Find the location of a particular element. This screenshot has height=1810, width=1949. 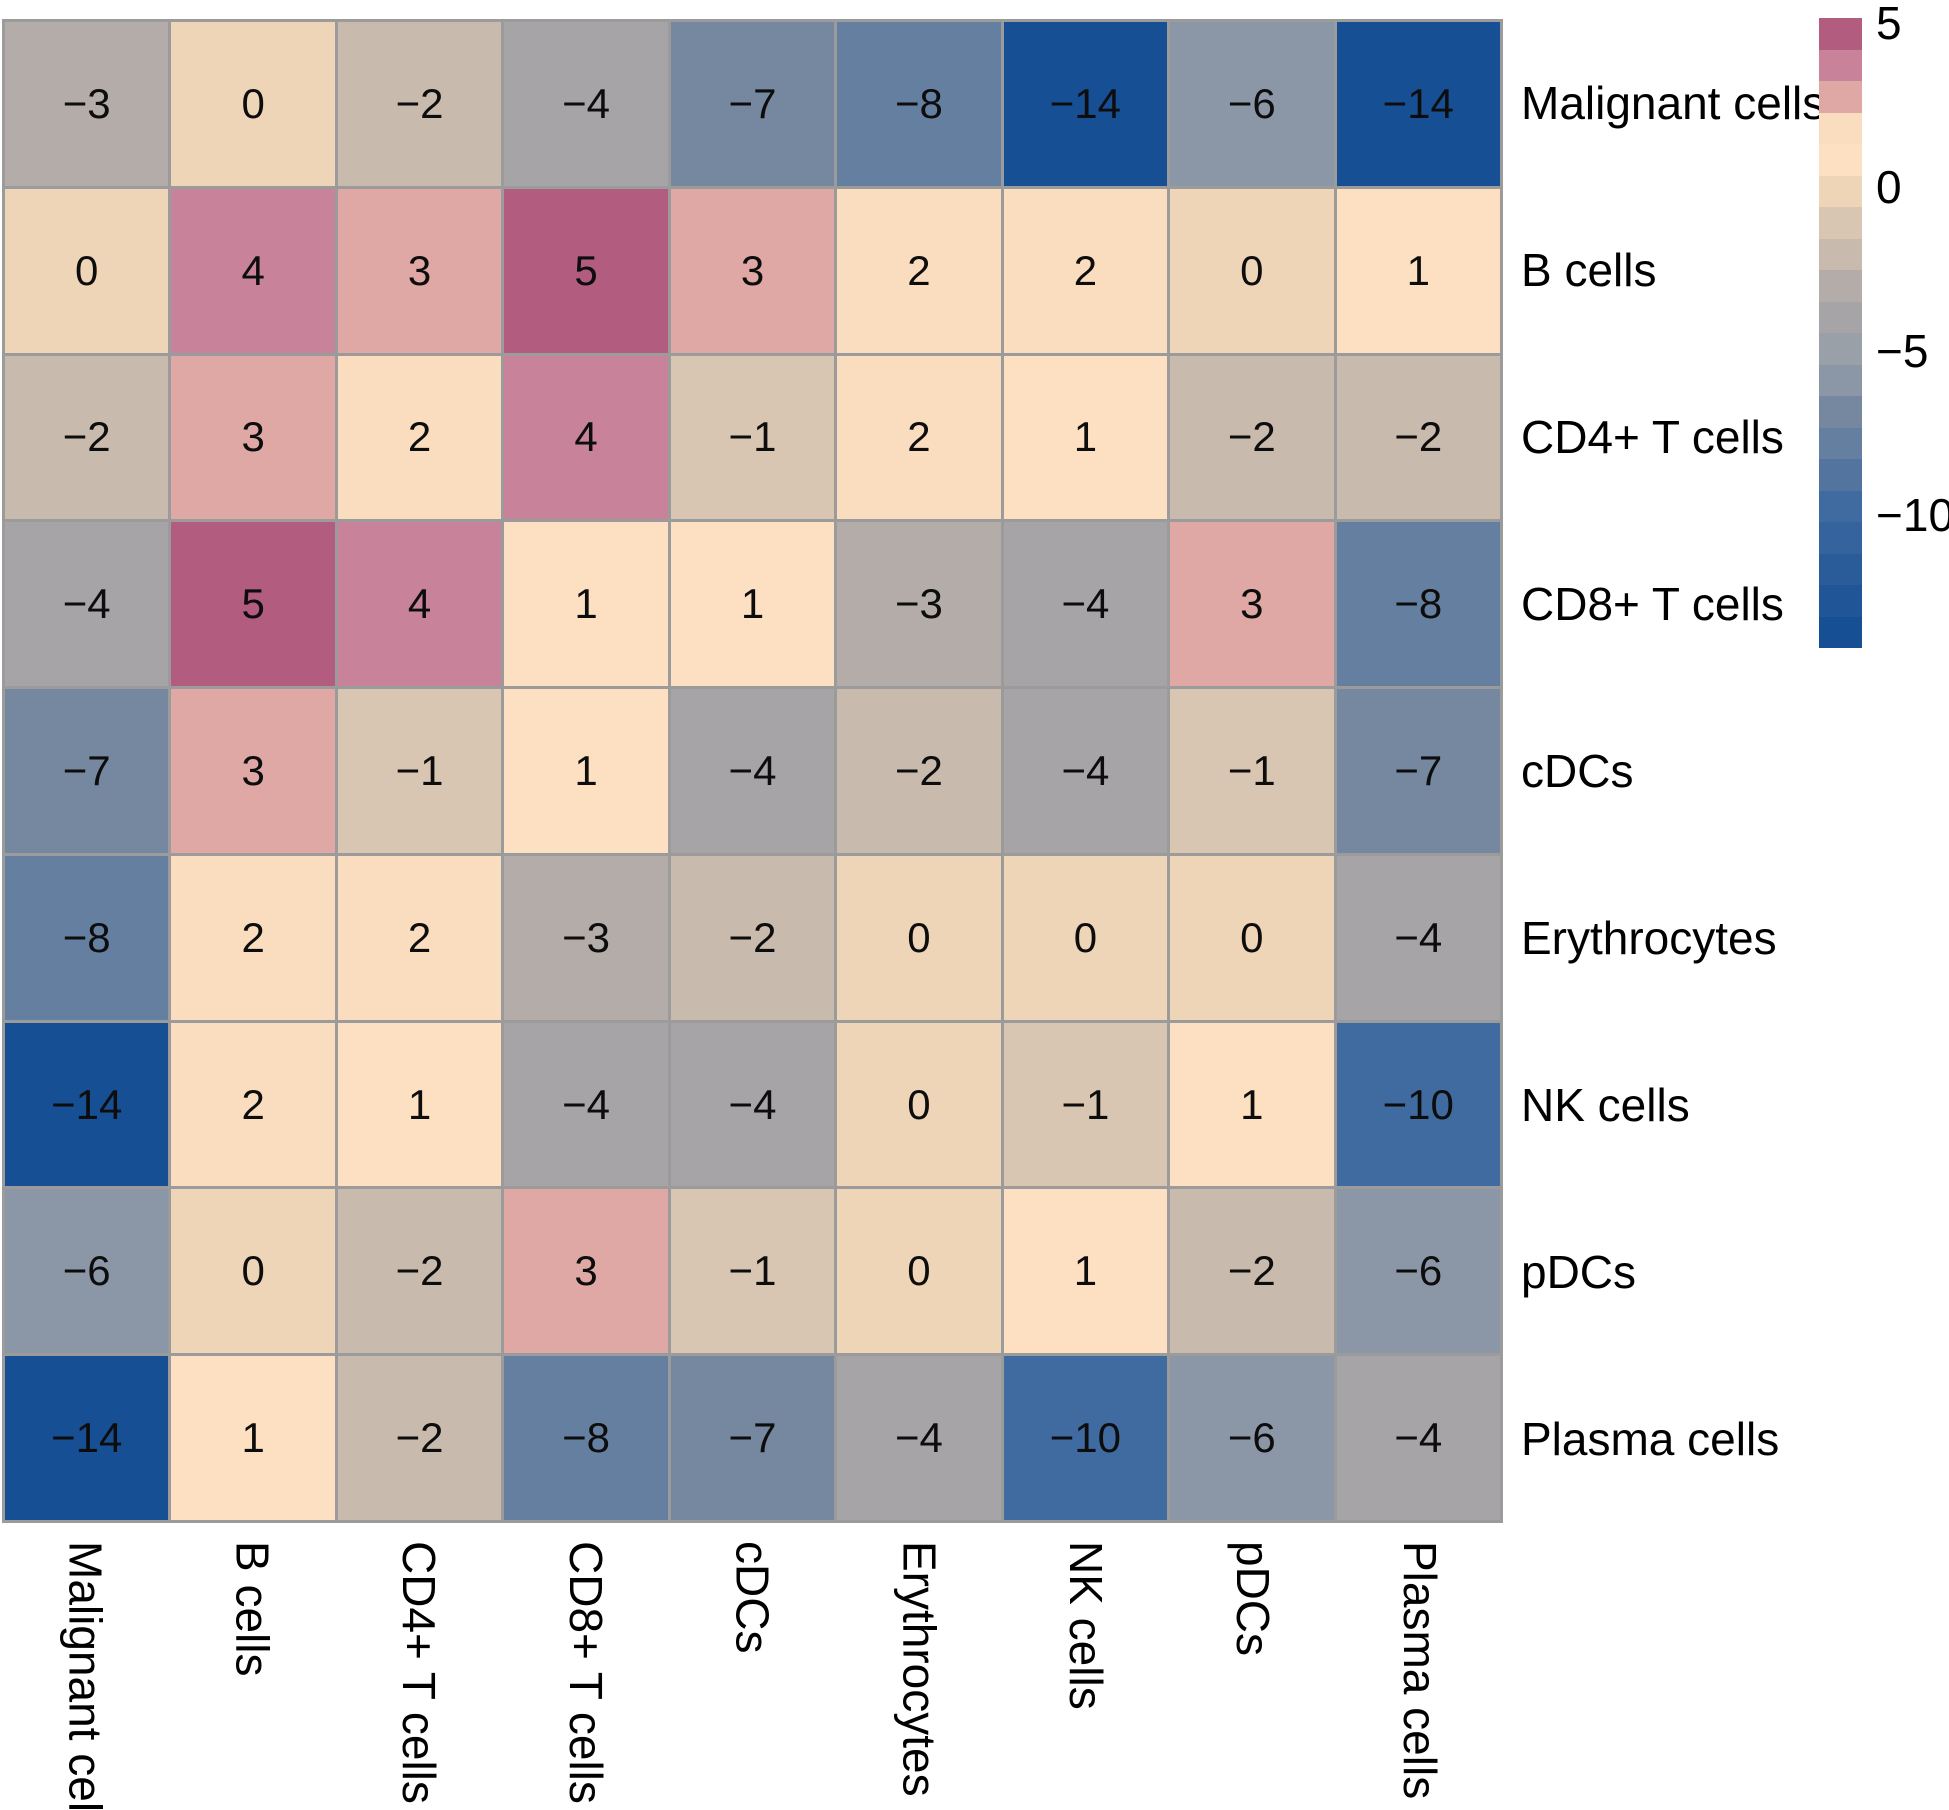

row-label: pDCs is located at coordinates (1579, 1272).